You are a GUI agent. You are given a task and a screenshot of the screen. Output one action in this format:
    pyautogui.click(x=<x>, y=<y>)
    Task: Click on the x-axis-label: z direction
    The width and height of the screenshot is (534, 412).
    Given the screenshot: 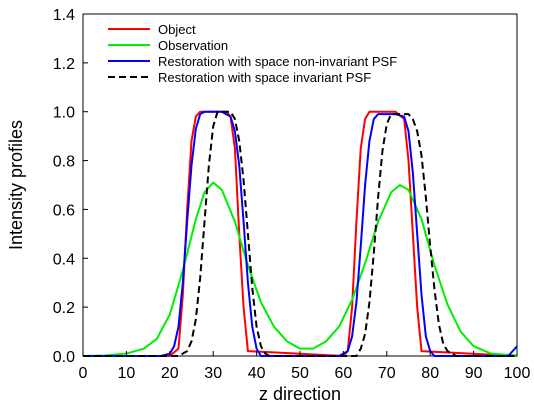 What is the action you would take?
    pyautogui.click(x=300, y=394)
    